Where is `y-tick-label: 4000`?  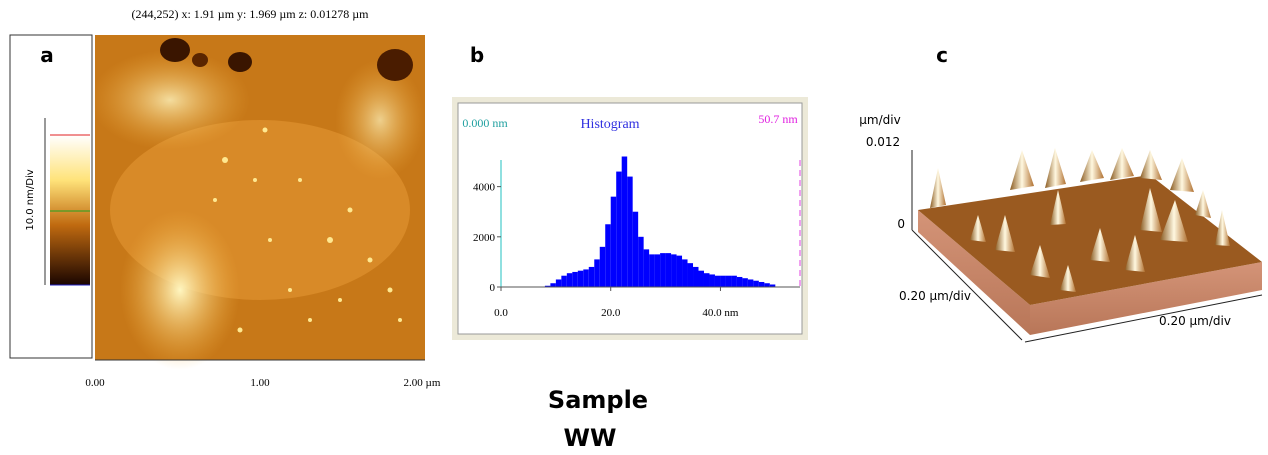
y-tick-label: 4000 is located at coordinates (484, 188).